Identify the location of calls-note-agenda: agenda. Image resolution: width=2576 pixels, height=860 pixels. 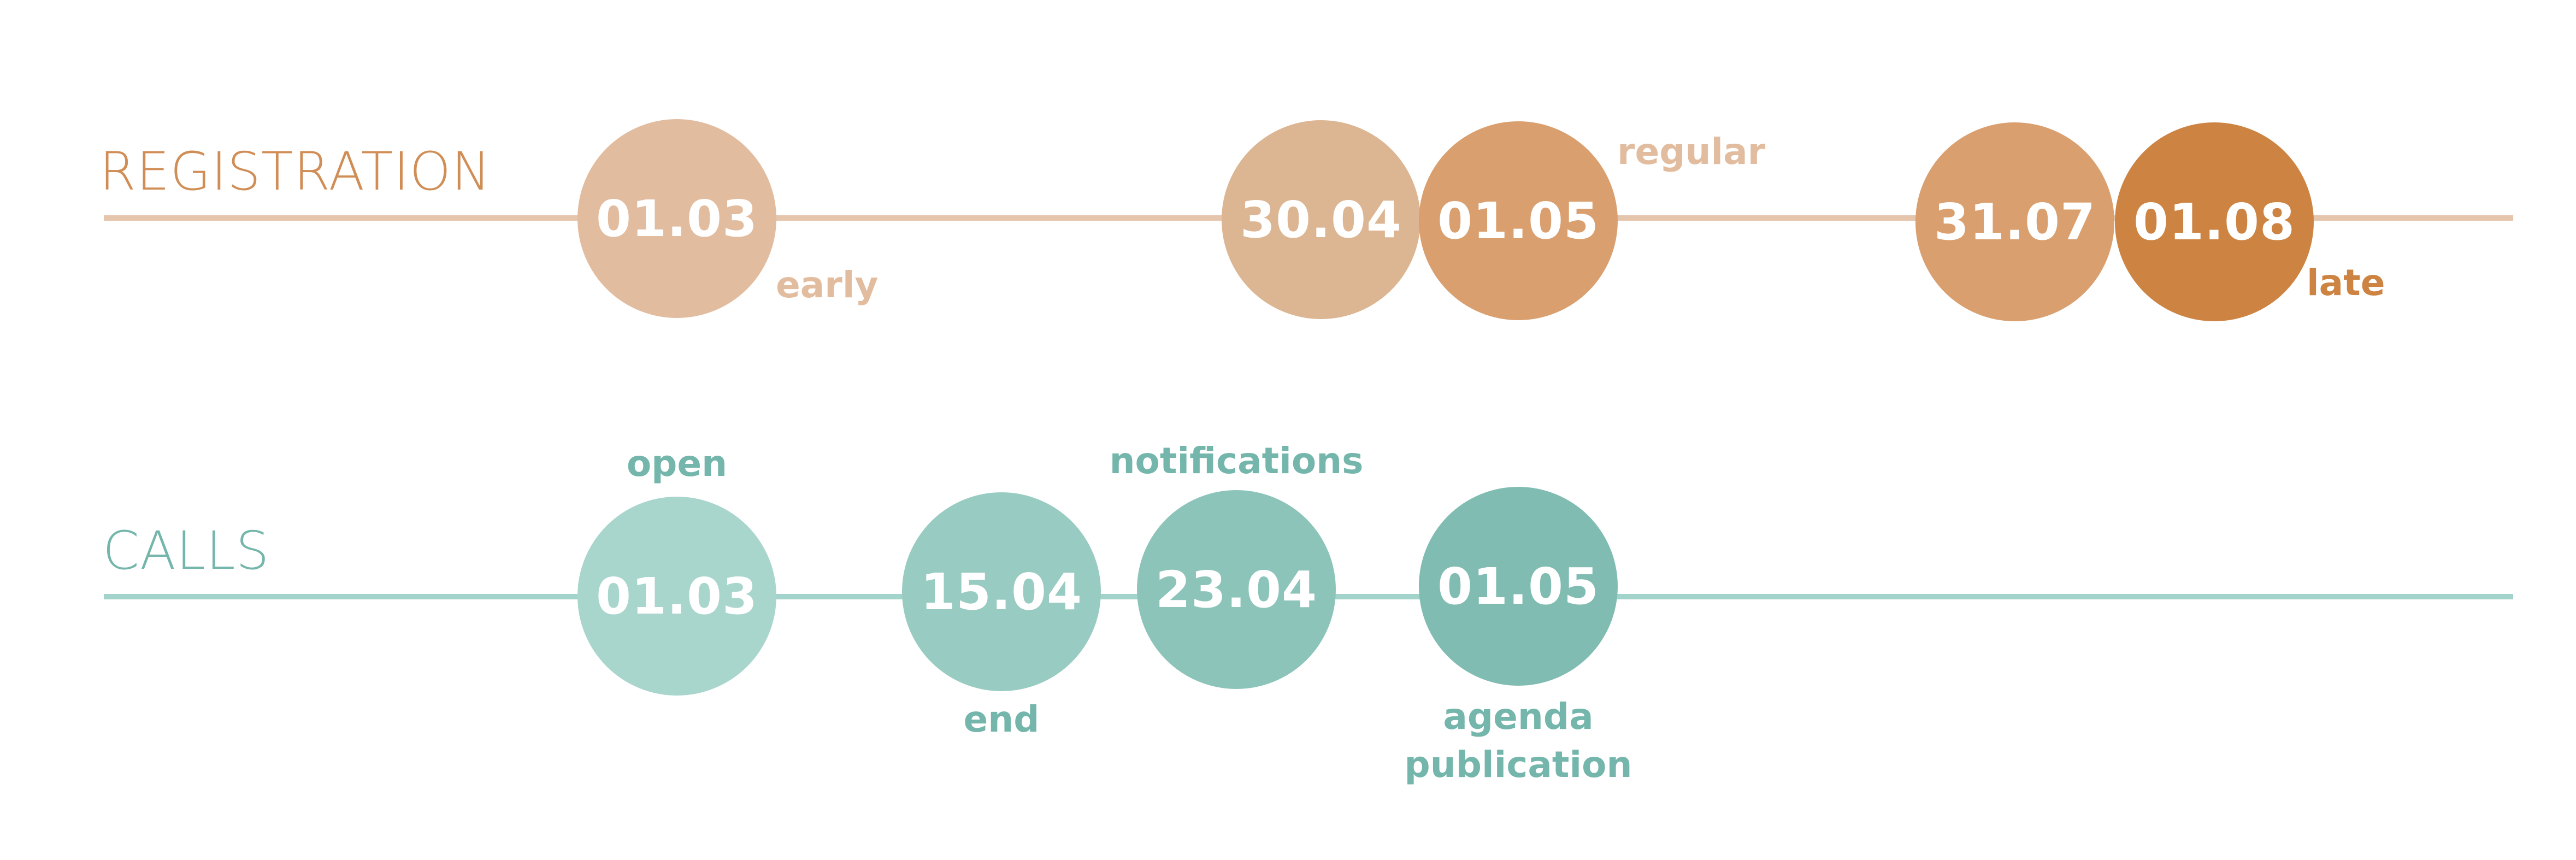
(1519, 717).